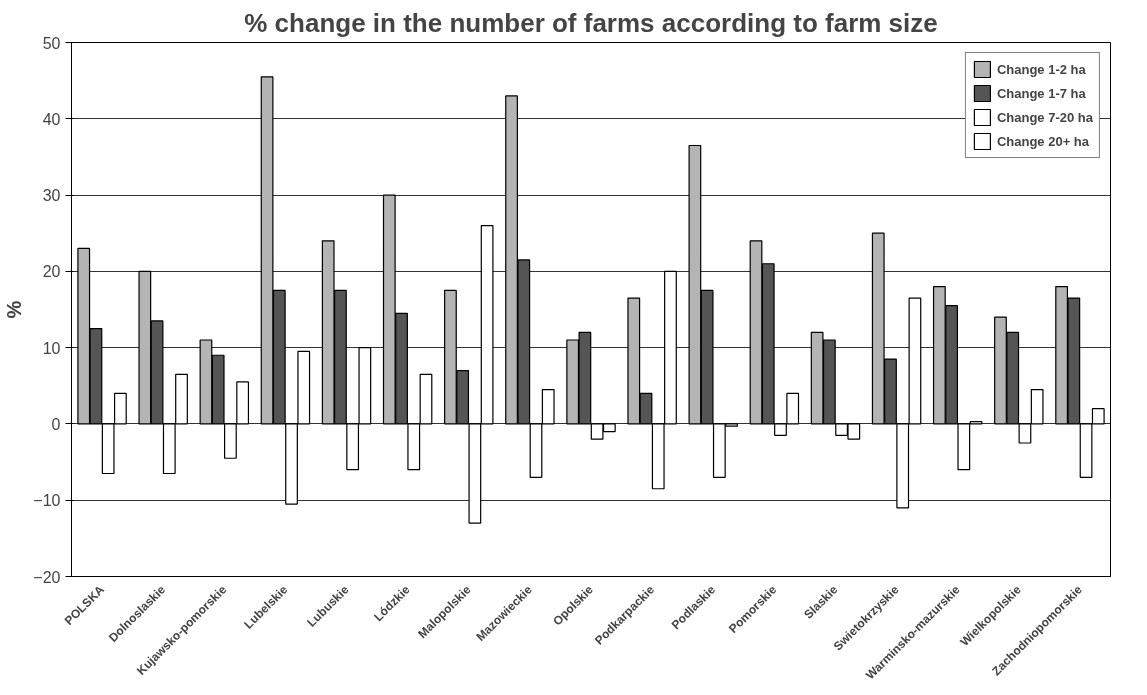  I want to click on y-tick-label: 40, so click(51, 119).